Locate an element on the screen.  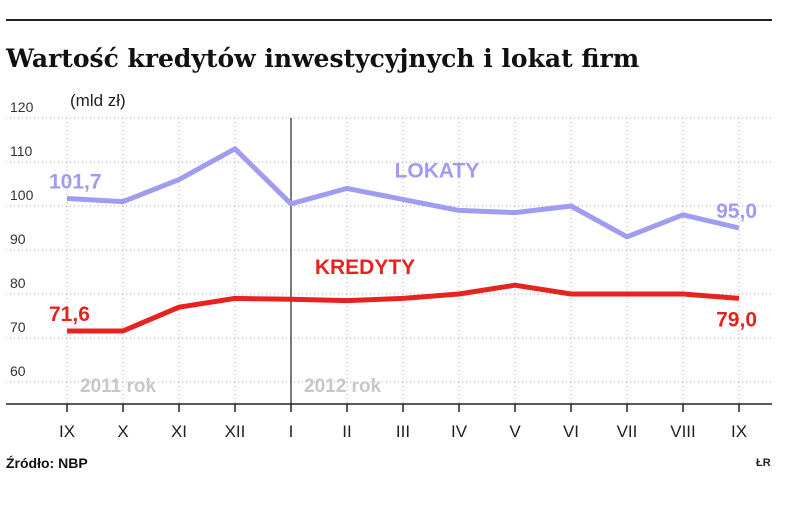
x-tick-label-5: II is located at coordinates (346, 431).